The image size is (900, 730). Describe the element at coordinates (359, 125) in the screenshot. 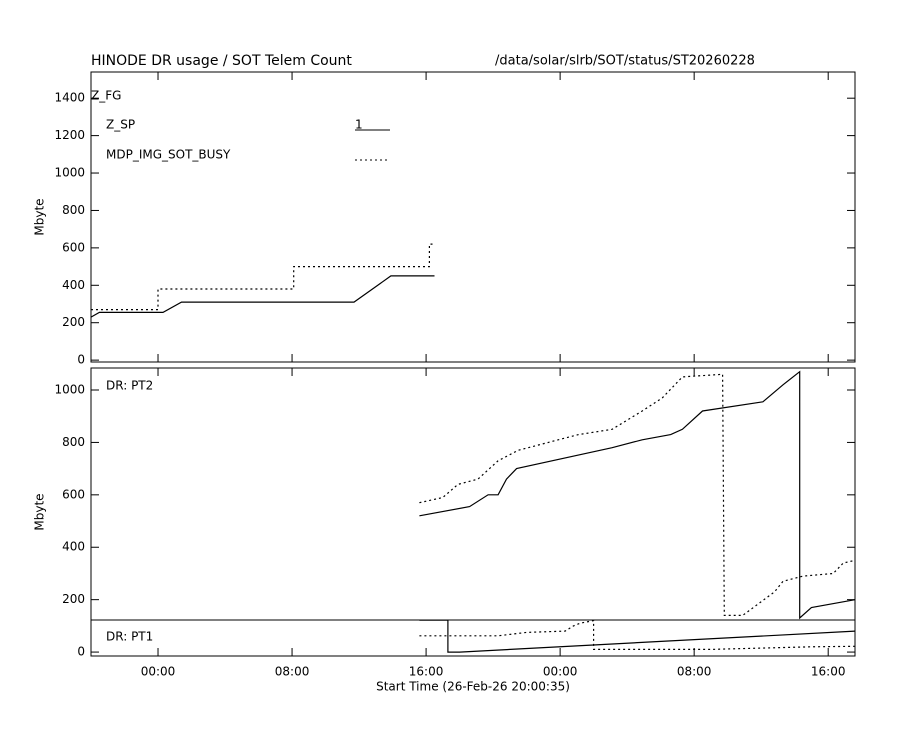

I see `annotation: 1` at that location.